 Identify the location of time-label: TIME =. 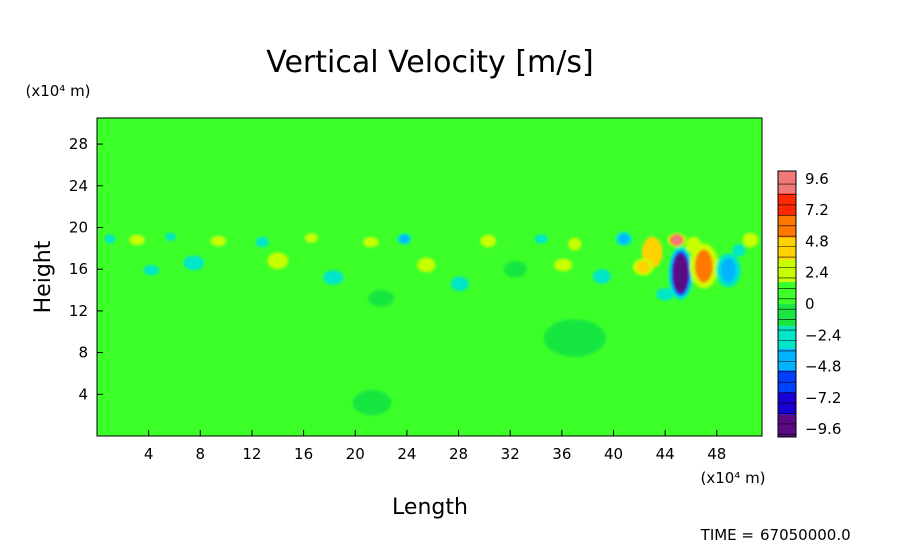
(727, 535).